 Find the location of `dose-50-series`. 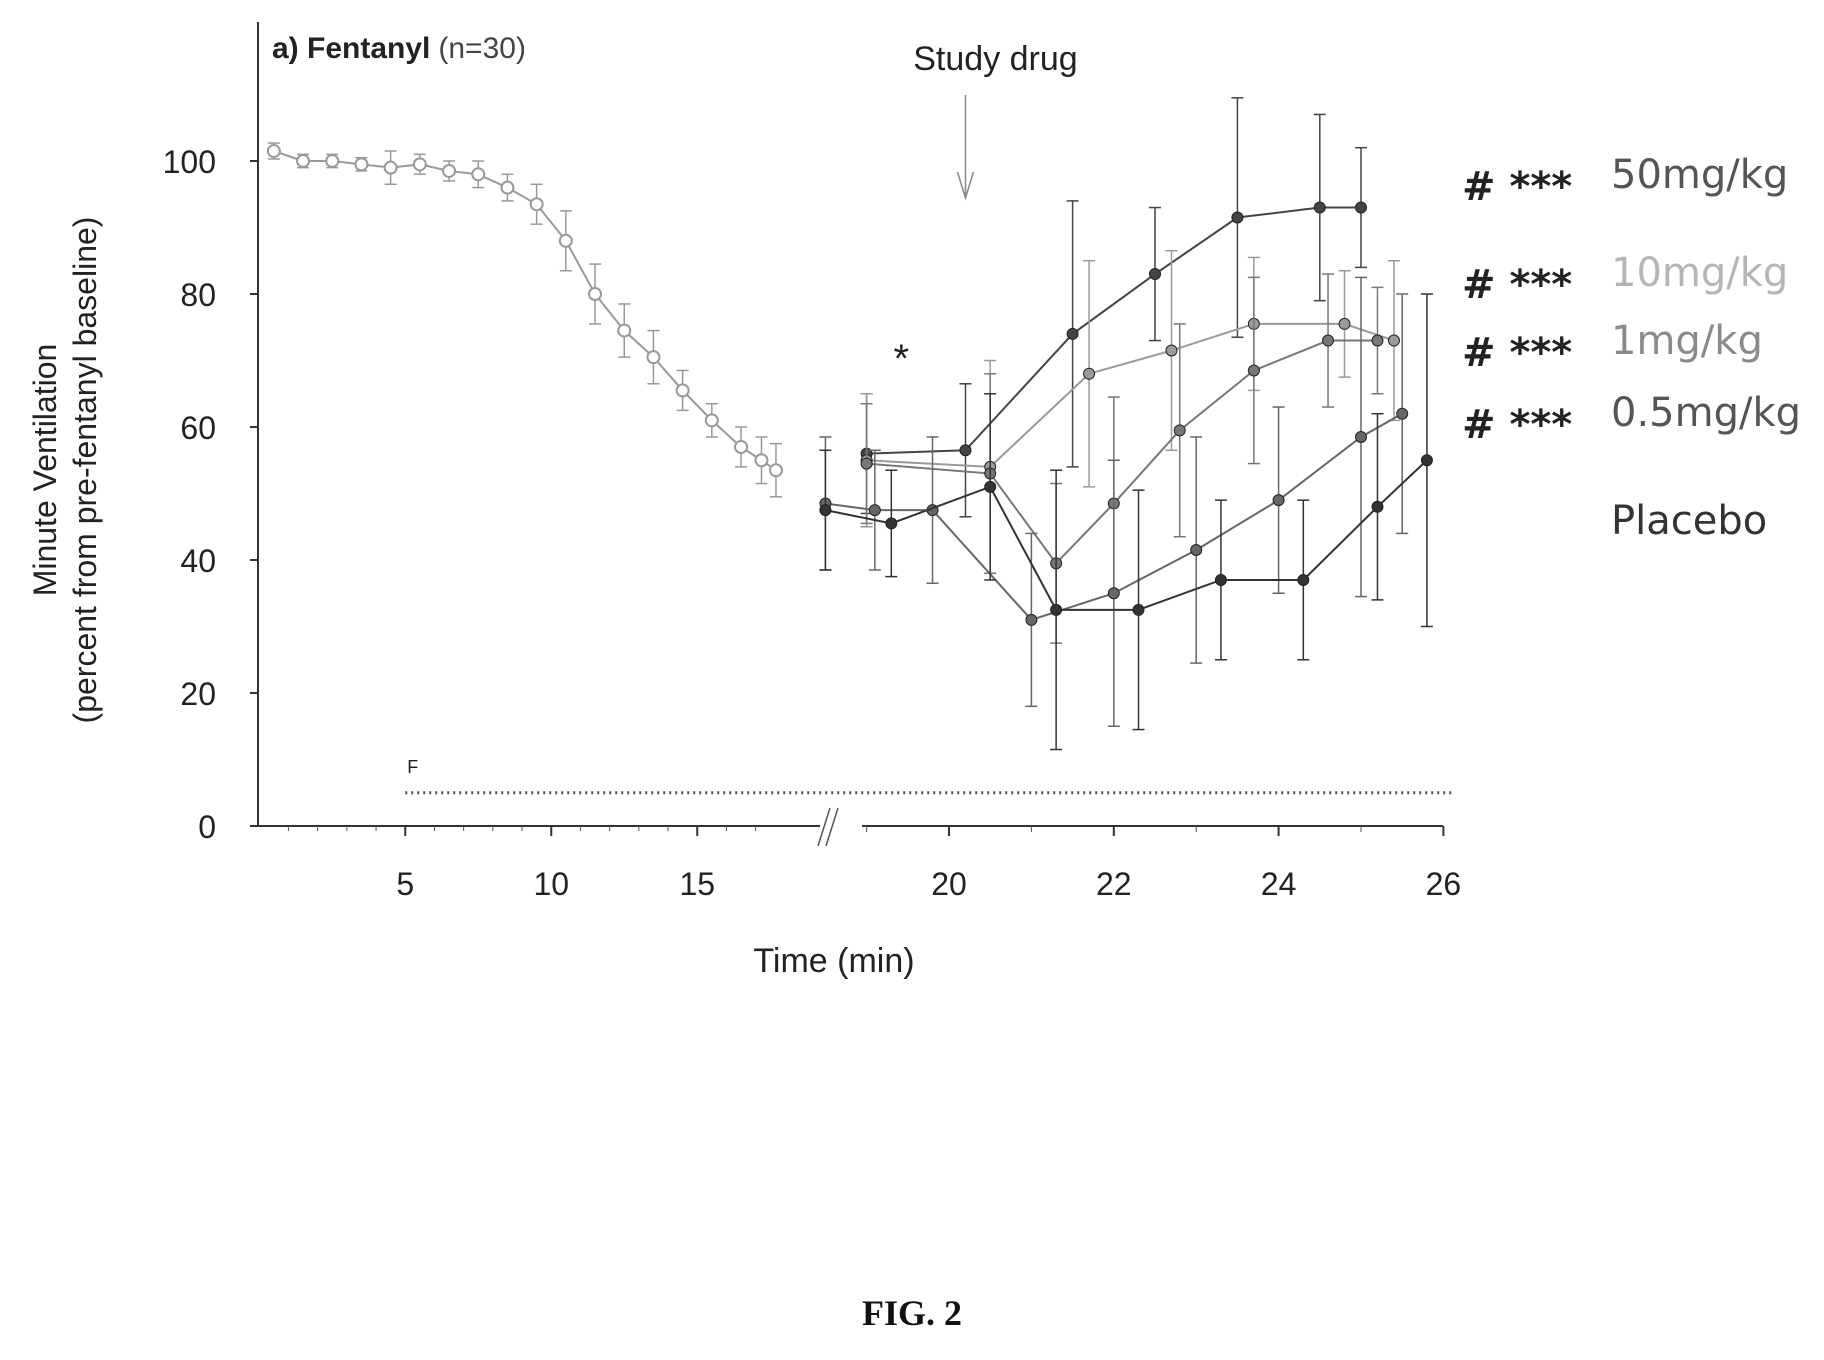

dose-50-series is located at coordinates (1113, 307).